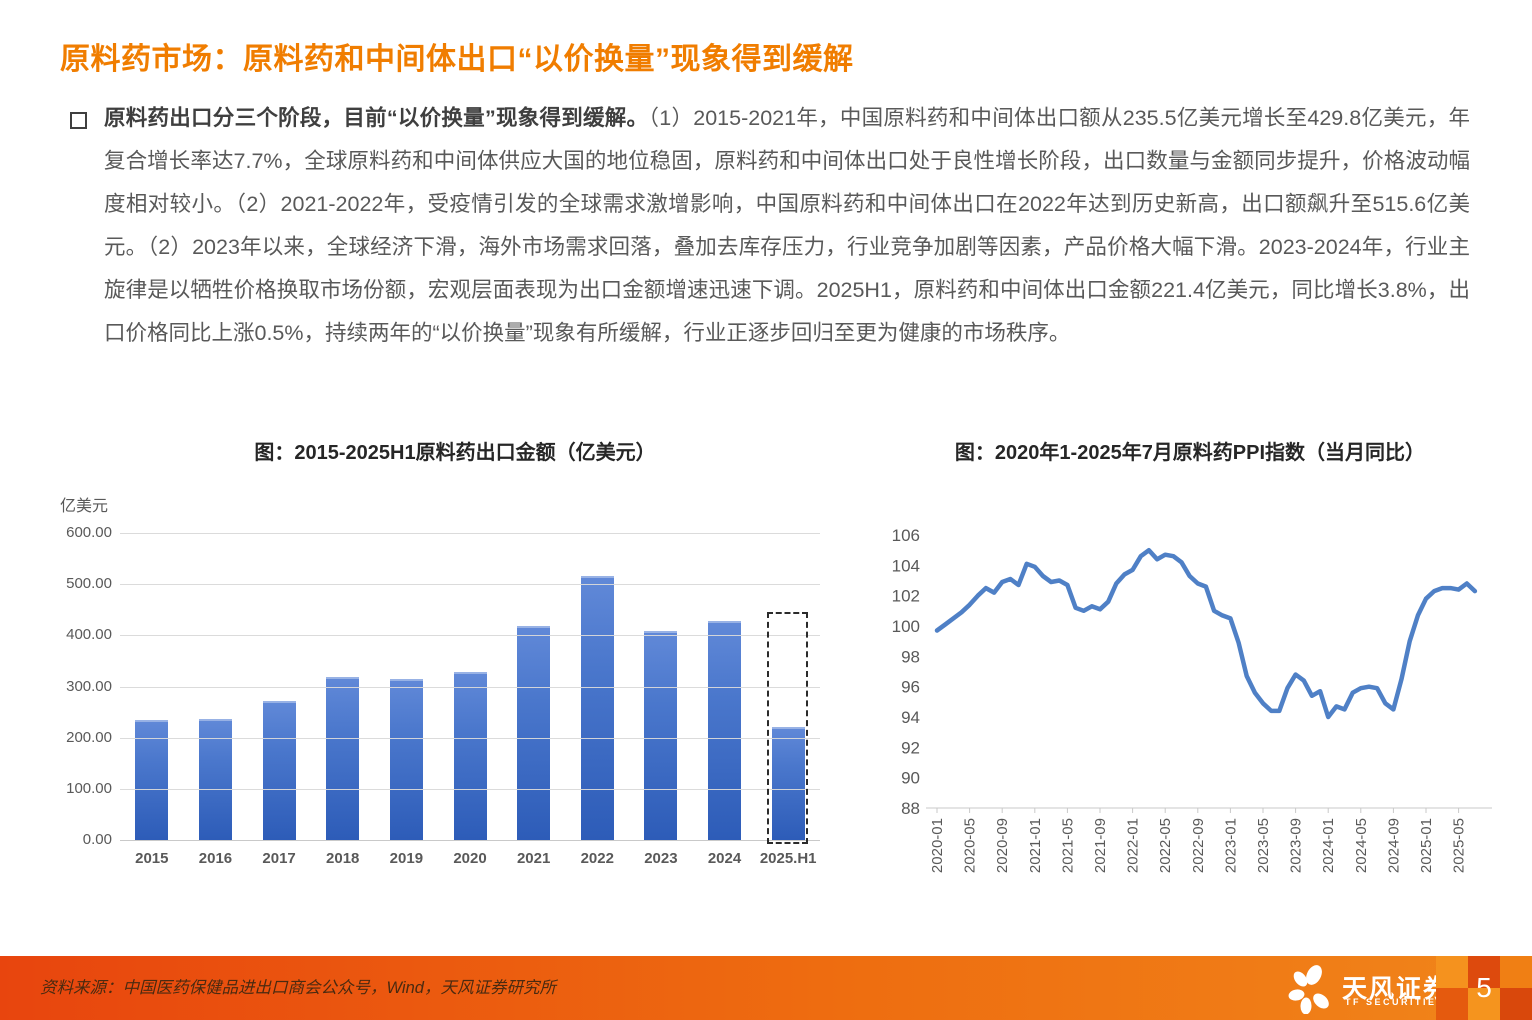 The height and width of the screenshot is (1020, 1532). I want to click on logo-en-text: TF SECURITIES, so click(1395, 1002).